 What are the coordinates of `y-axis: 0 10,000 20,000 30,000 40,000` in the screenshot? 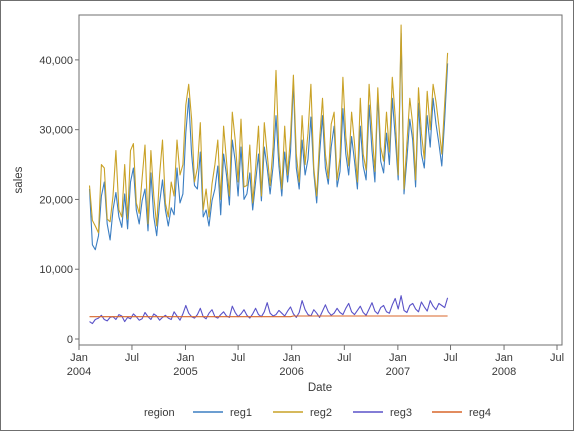 It's located at (59, 200).